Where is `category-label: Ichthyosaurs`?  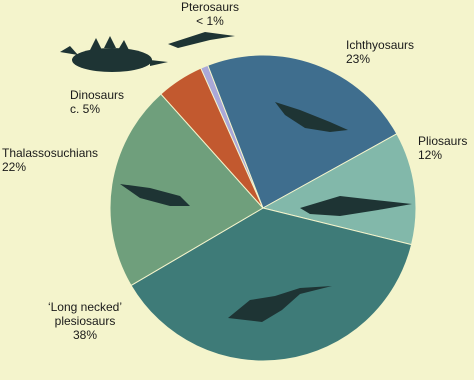
category-label: Ichthyosaurs is located at coordinates (380, 45).